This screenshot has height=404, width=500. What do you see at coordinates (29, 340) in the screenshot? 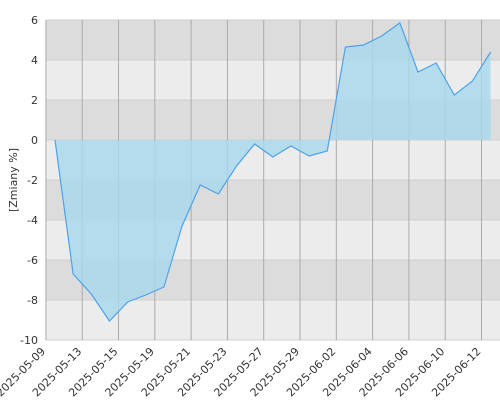
I see `y-tick-label: -10` at bounding box center [29, 340].